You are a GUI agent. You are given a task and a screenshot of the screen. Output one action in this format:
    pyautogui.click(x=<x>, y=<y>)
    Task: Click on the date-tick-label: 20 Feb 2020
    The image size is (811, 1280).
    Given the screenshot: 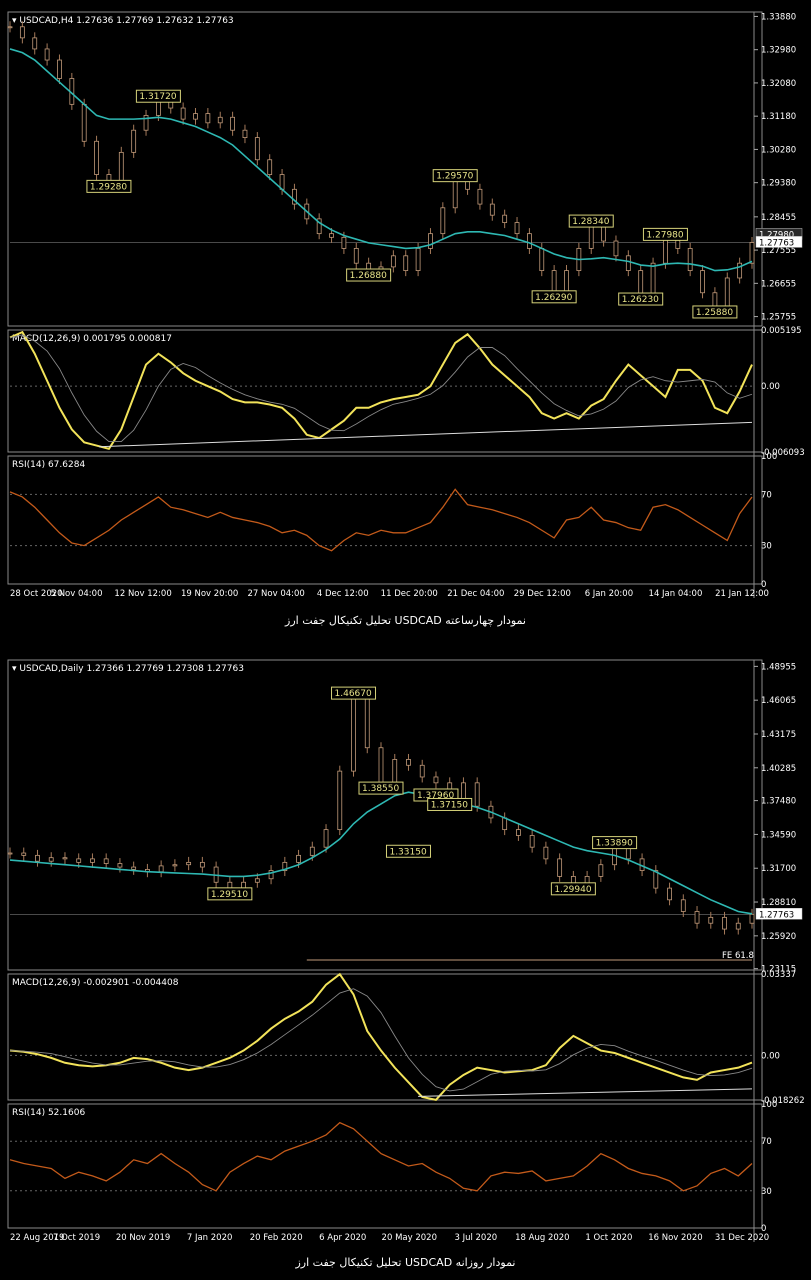 What is the action you would take?
    pyautogui.click(x=276, y=1238)
    